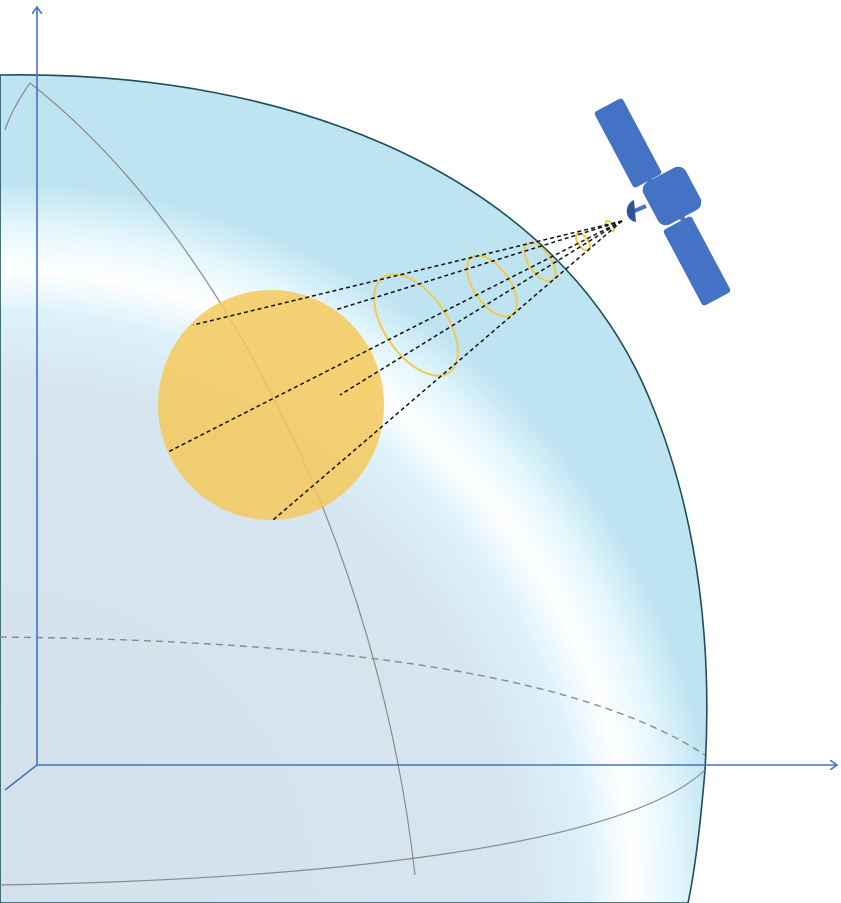  I want to click on solar-panel-lower, so click(697, 261).